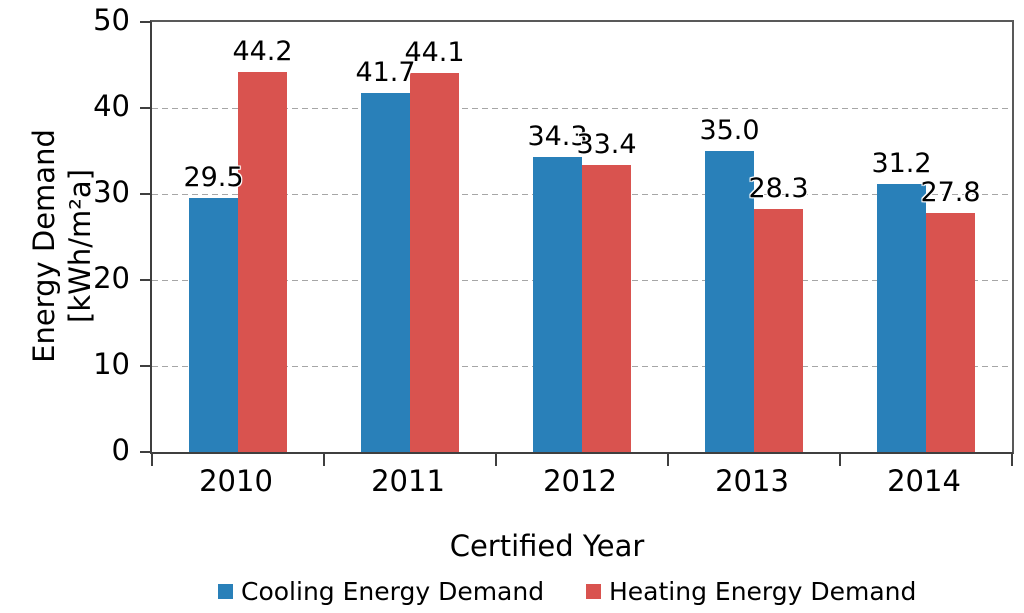 This screenshot has height=613, width=1024. Describe the element at coordinates (393, 591) in the screenshot. I see `legend-label-cooling-energy-demand: Cooling Energy Demand` at that location.